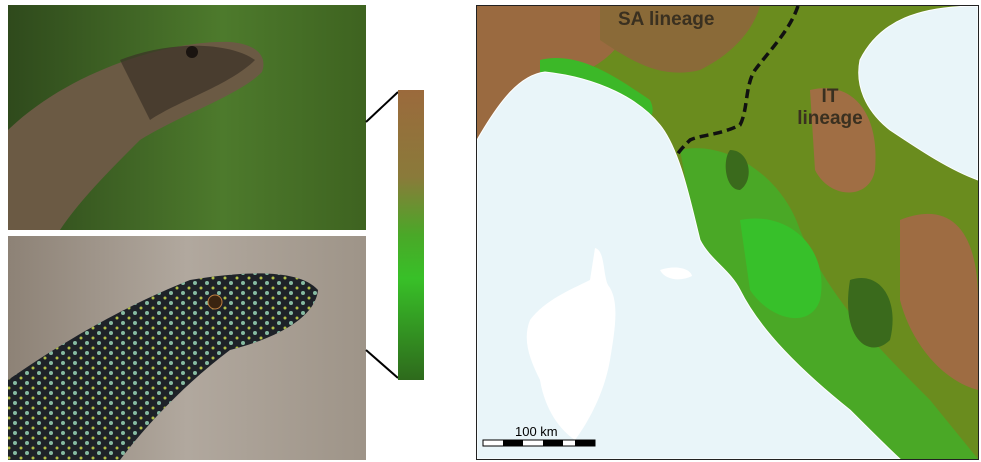 This screenshot has width=981, height=462. Describe the element at coordinates (411, 235) in the screenshot. I see `color-bar` at that location.